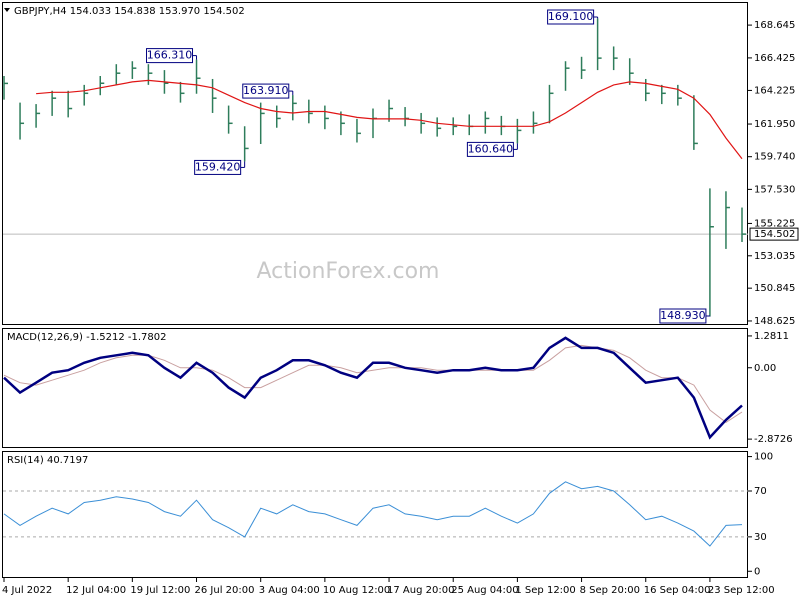 The width and height of the screenshot is (800, 600). Describe the element at coordinates (389, 119) in the screenshot. I see `moving-average` at that location.